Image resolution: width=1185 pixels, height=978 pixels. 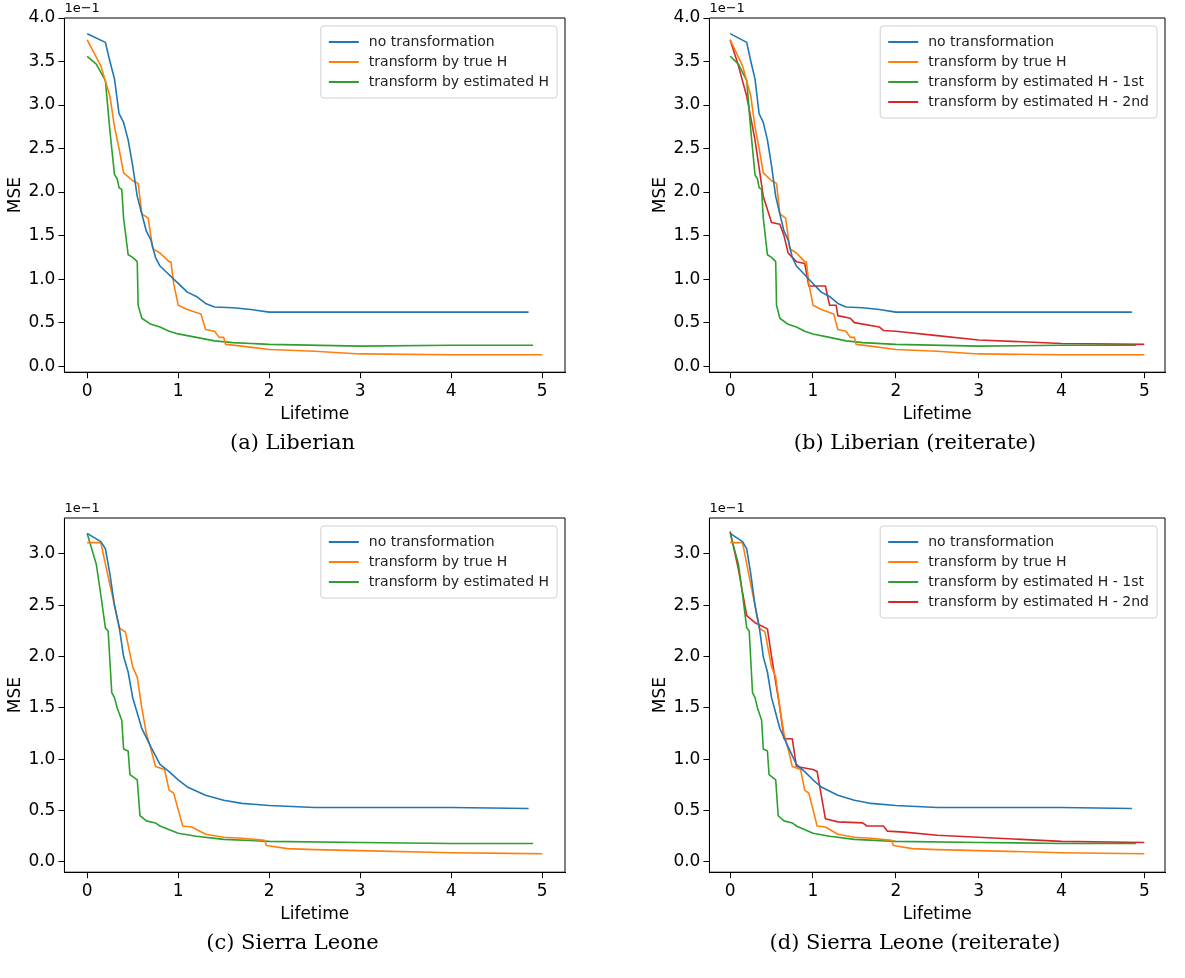 I want to click on text: (c) Sierra Leone, so click(x=292, y=942).